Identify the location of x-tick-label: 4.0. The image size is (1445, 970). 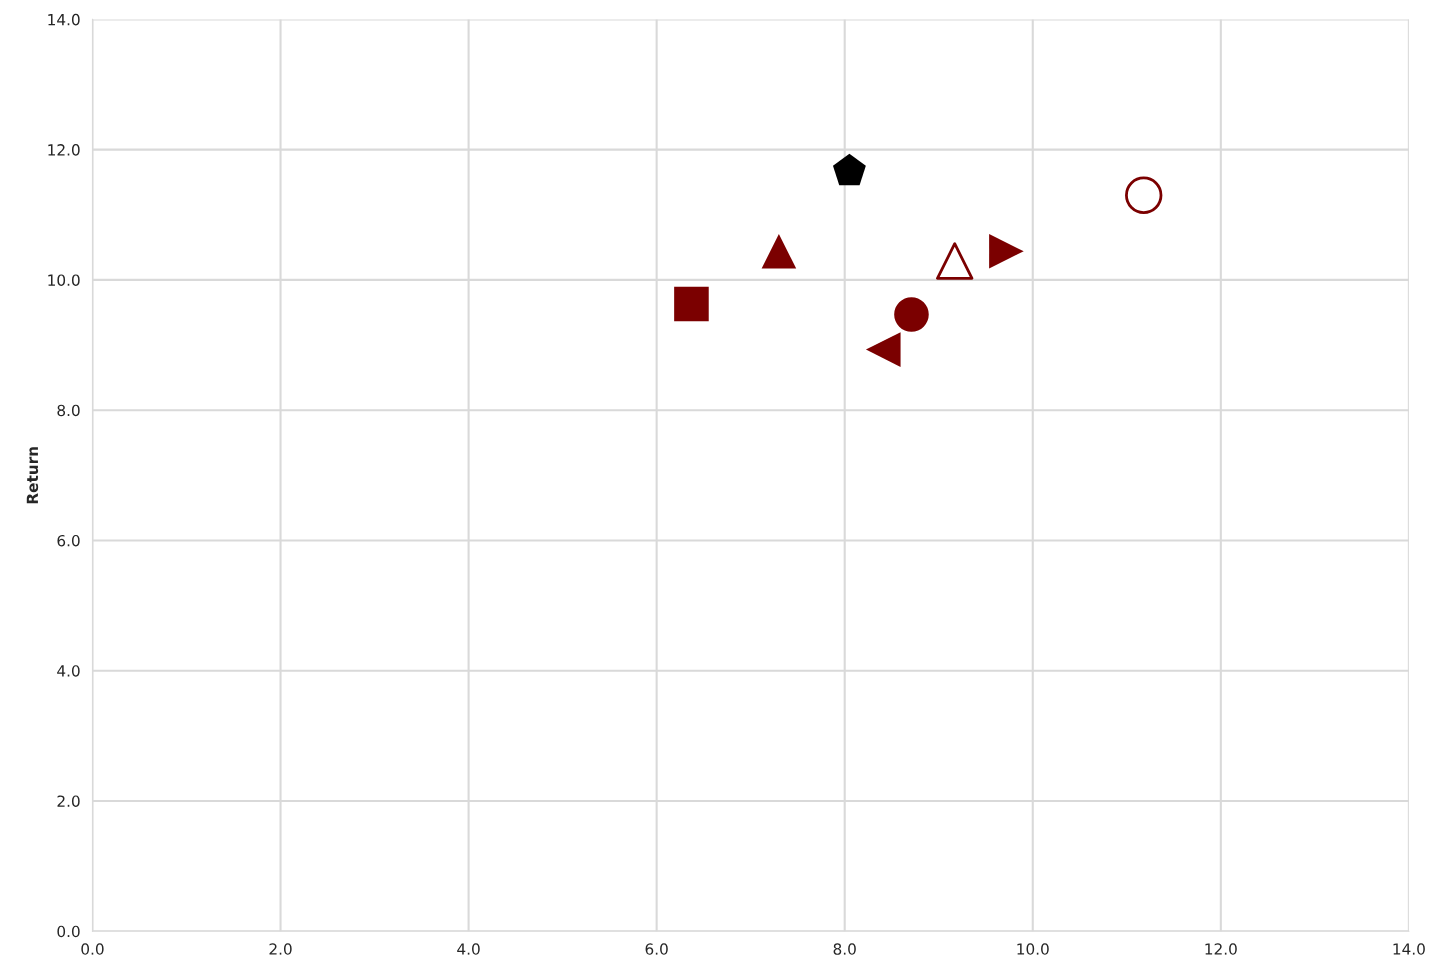
(468, 949).